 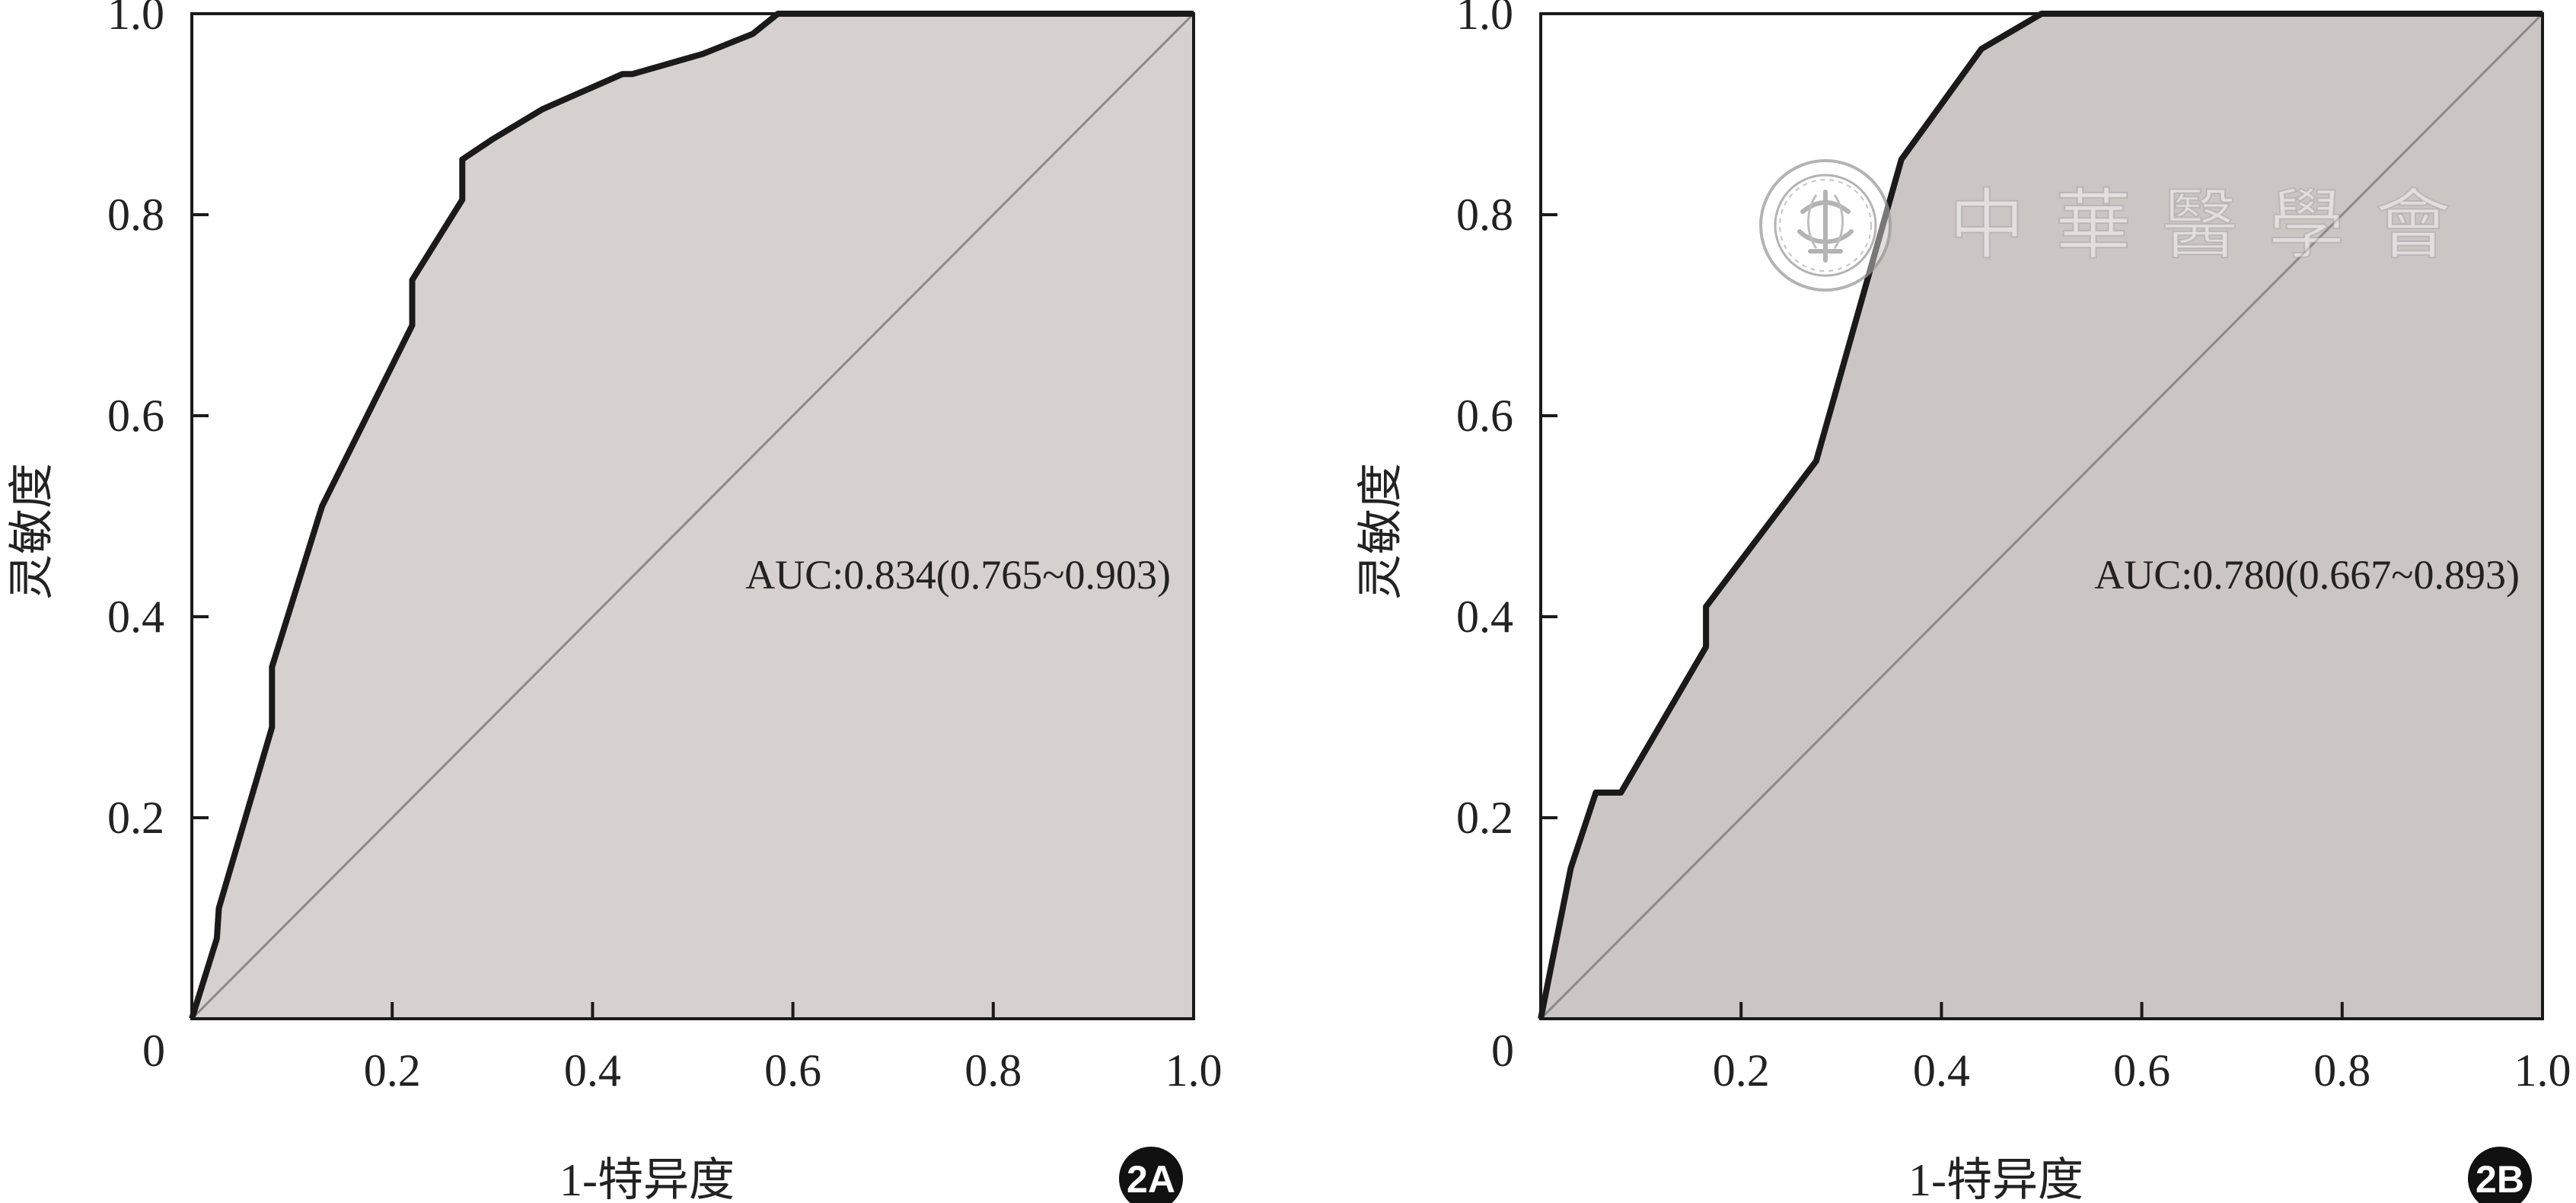 I want to click on panel-badge-label: 2B, so click(x=2500, y=1179).